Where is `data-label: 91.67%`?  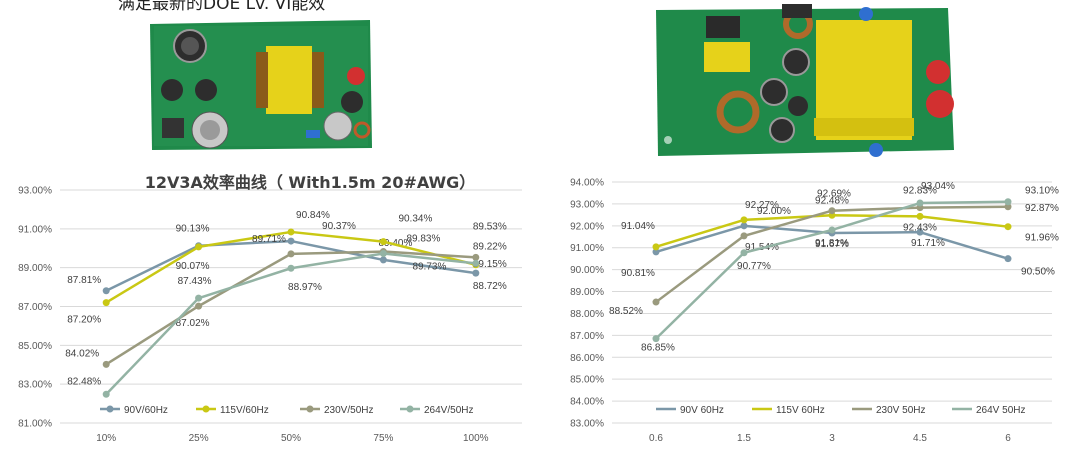 data-label: 91.67% is located at coordinates (832, 244).